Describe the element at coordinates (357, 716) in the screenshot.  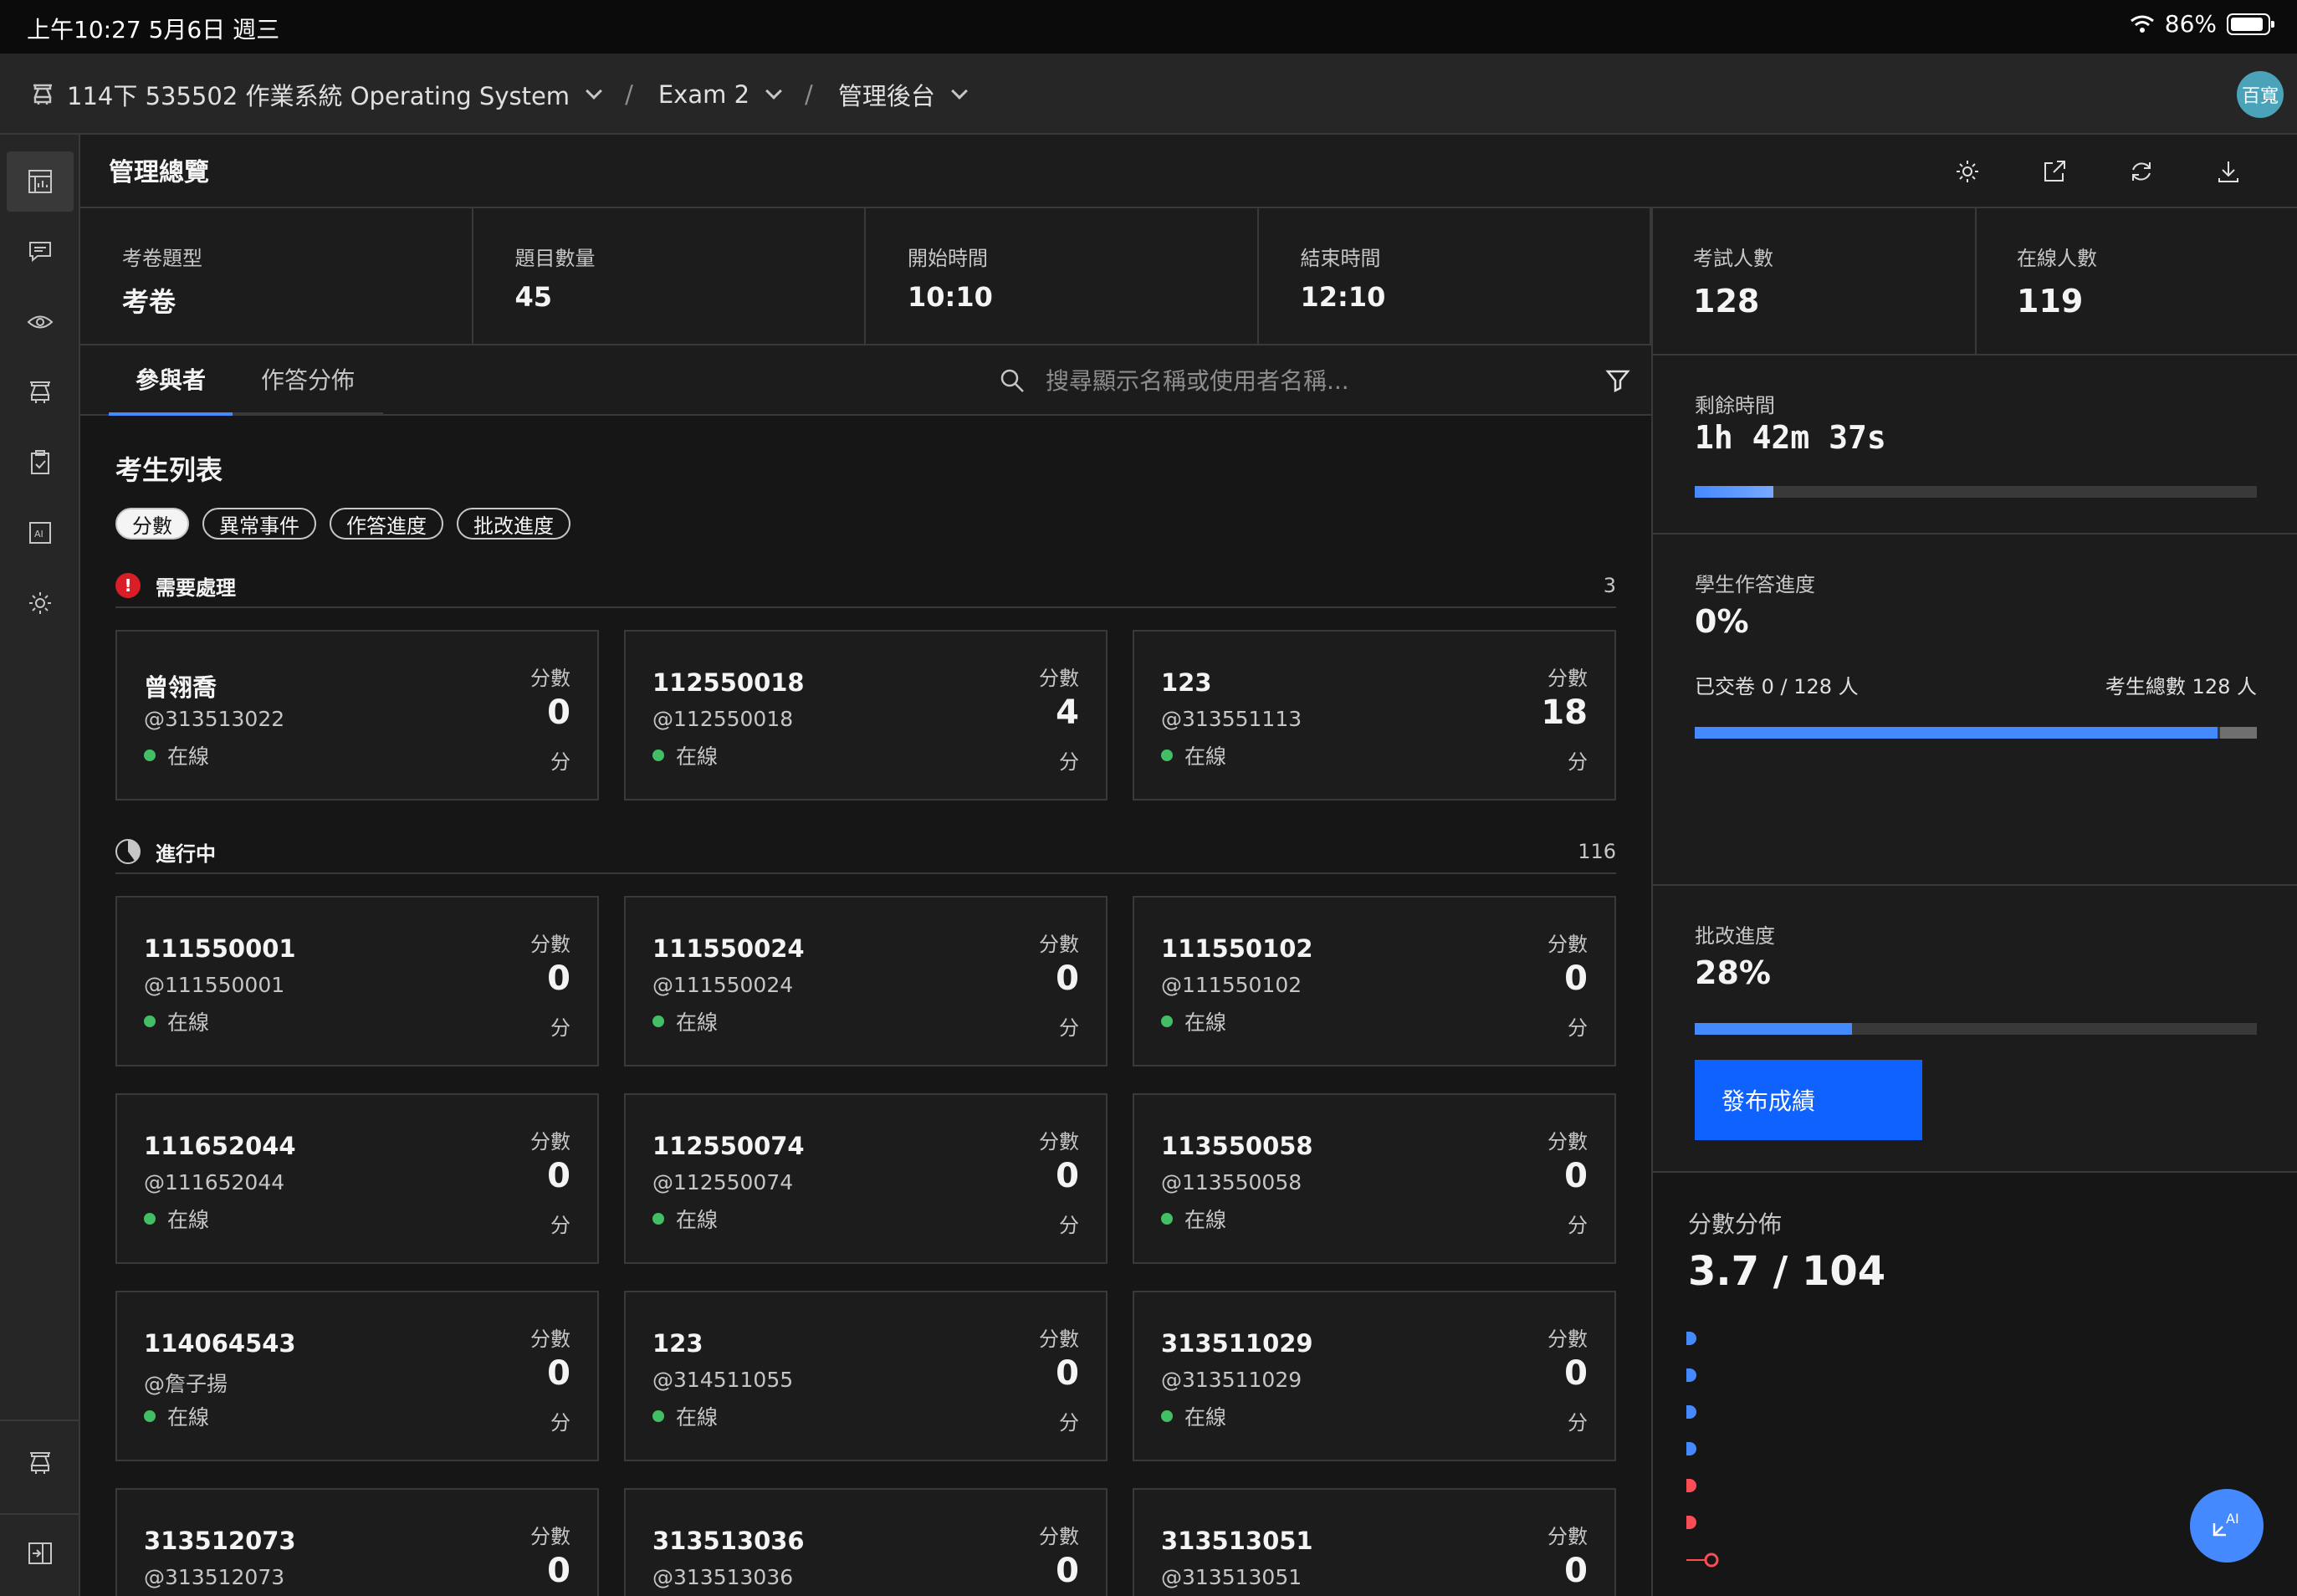
I see `student-card: 曾翎喬 @313513022 在線 分數 0 分` at that location.